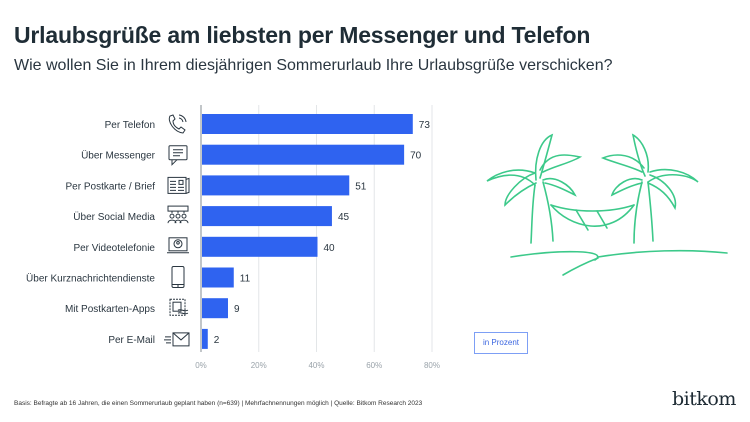  What do you see at coordinates (177, 124) in the screenshot?
I see `phone-icon` at bounding box center [177, 124].